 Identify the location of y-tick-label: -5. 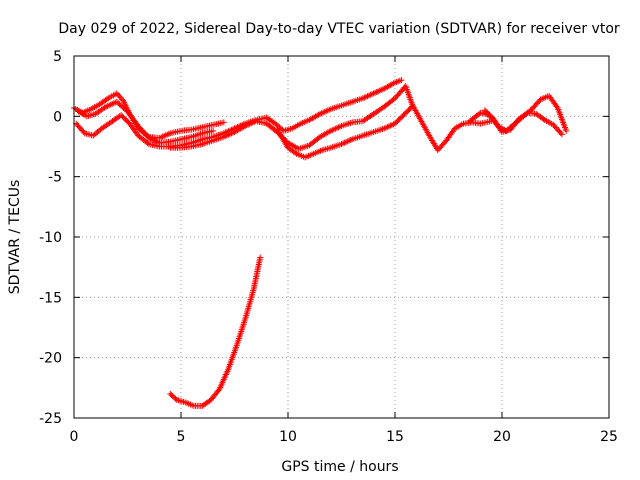
(55, 178).